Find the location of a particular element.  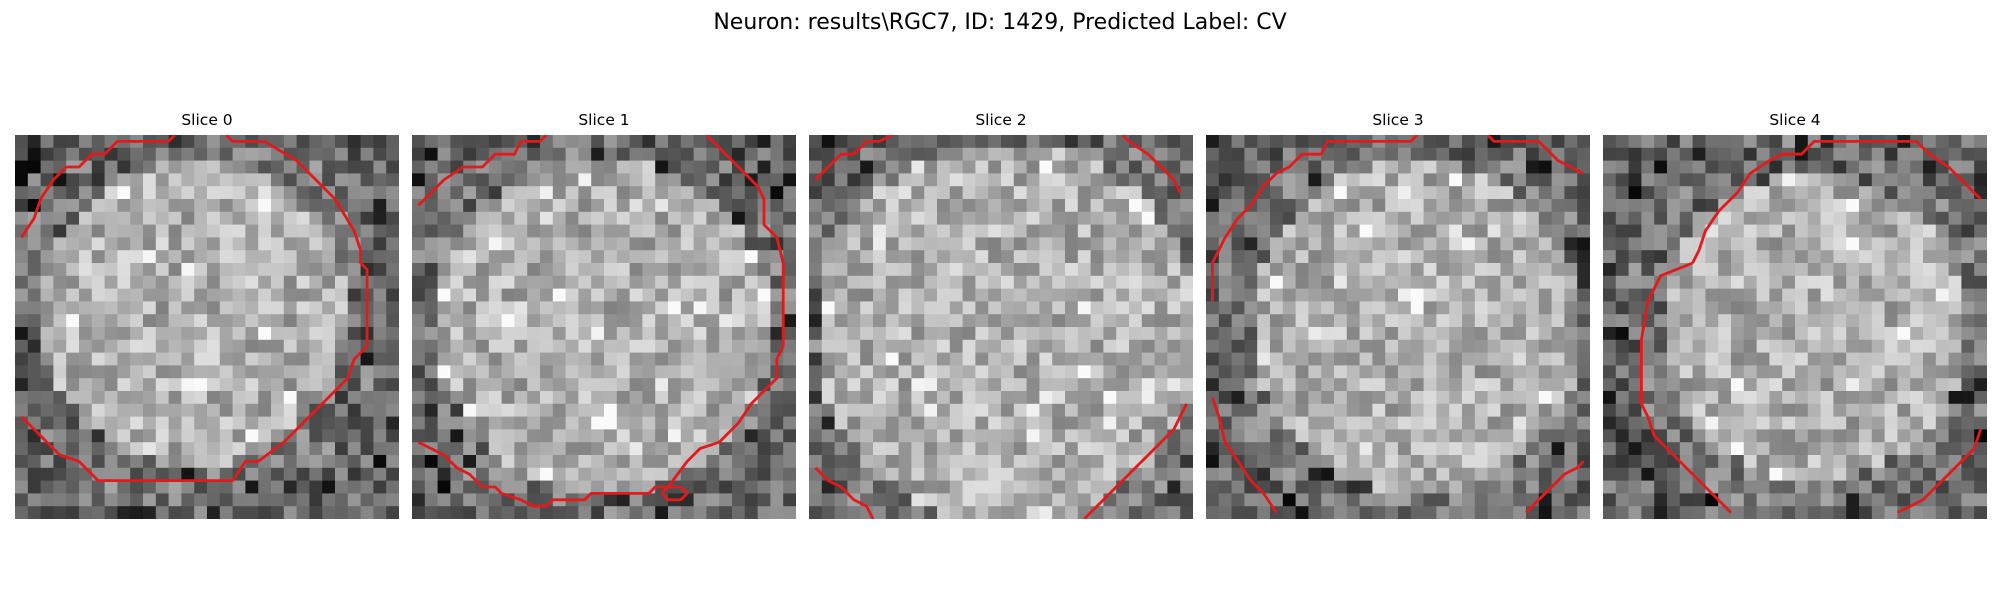

slice-title-4: Slice 4 is located at coordinates (1795, 120).